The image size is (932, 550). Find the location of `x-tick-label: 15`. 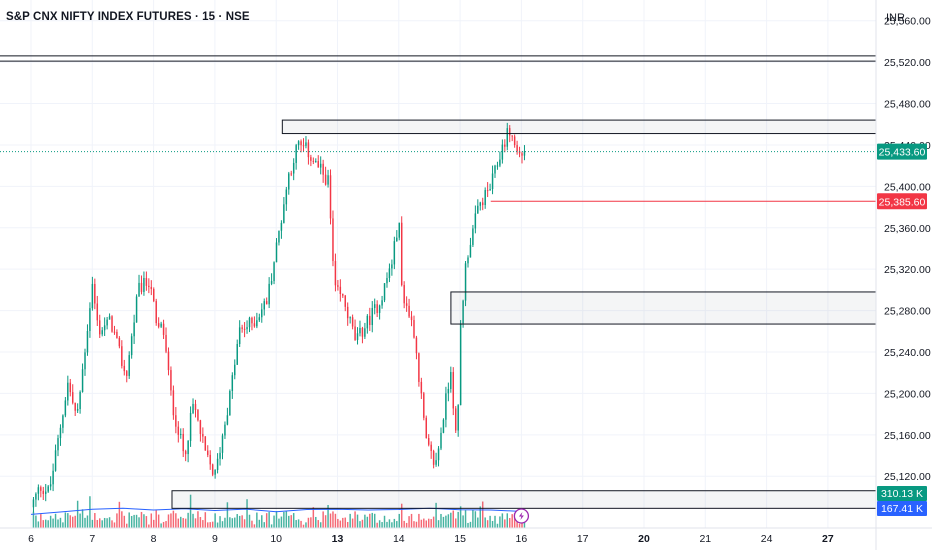

x-tick-label: 15 is located at coordinates (460, 539).